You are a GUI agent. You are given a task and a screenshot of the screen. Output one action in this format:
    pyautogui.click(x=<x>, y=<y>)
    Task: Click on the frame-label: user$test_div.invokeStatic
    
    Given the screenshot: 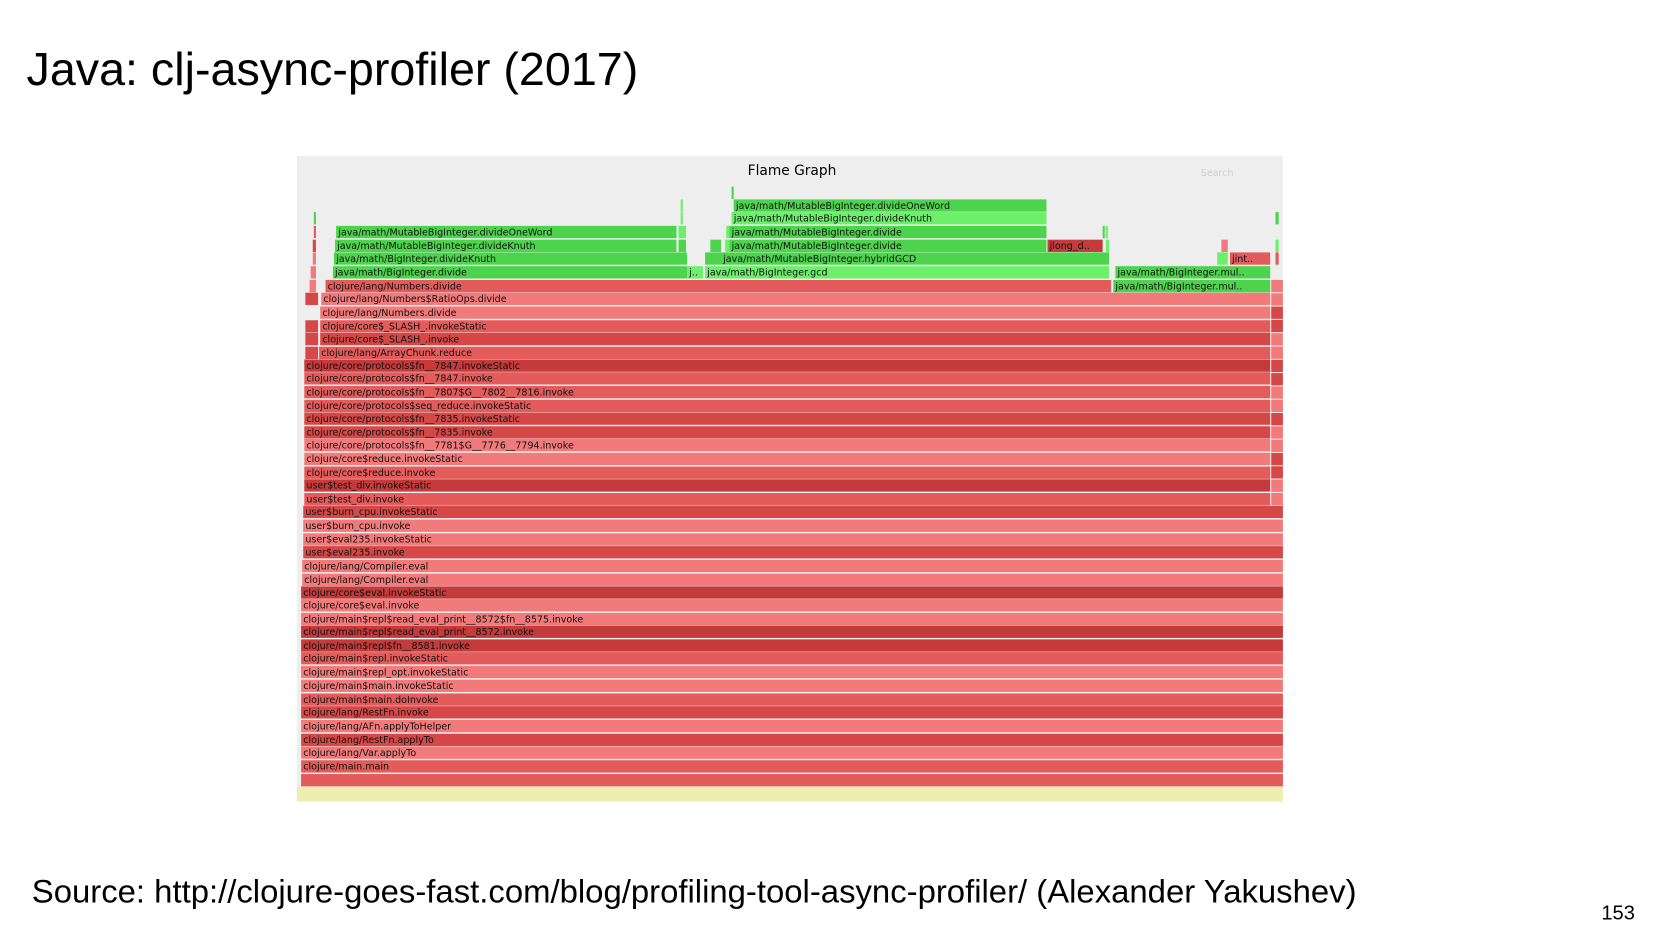 What is the action you would take?
    pyautogui.click(x=368, y=486)
    